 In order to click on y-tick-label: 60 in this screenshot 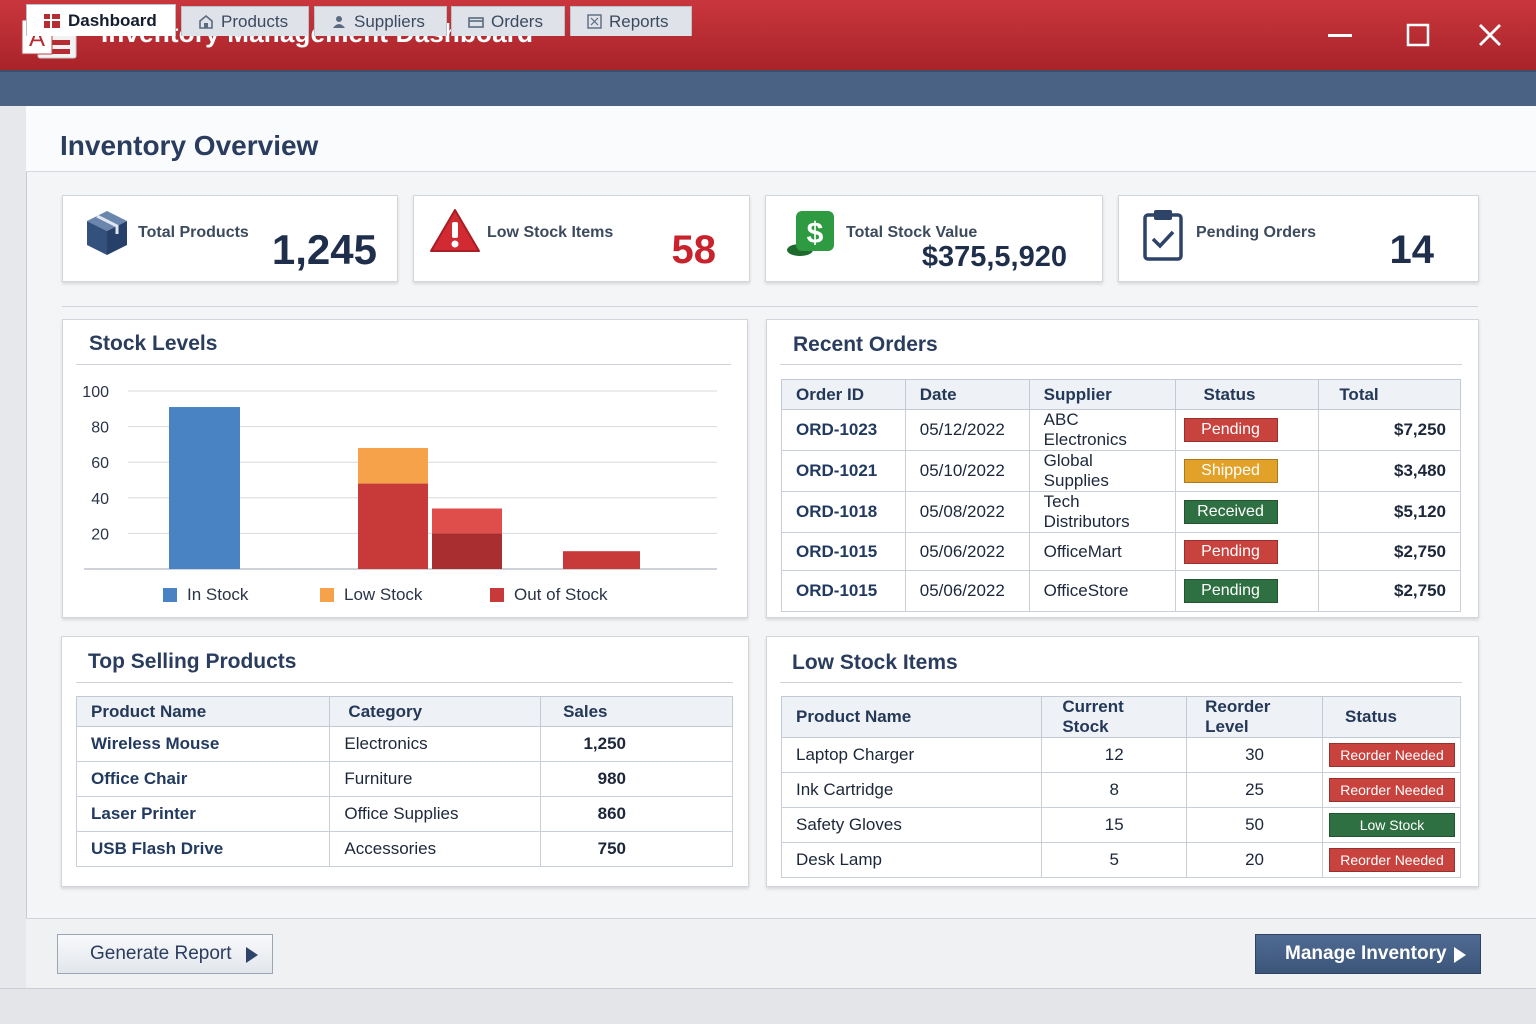, I will do `click(100, 463)`.